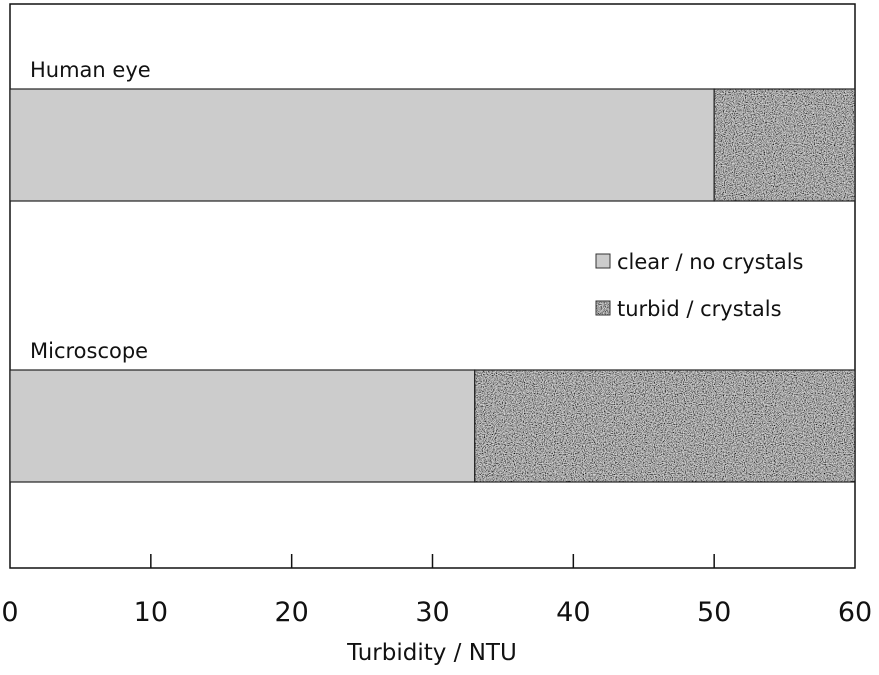 This screenshot has width=879, height=675. I want to click on x-axis-title: Turbidity / NTU, so click(431, 653).